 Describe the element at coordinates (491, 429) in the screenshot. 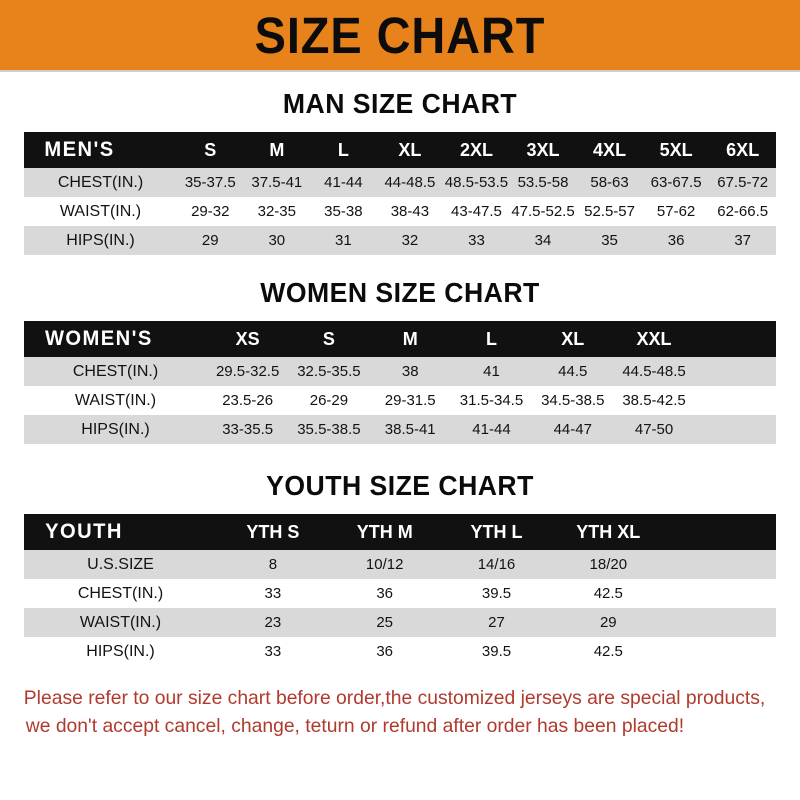

I see `table-cell: 41-44` at that location.